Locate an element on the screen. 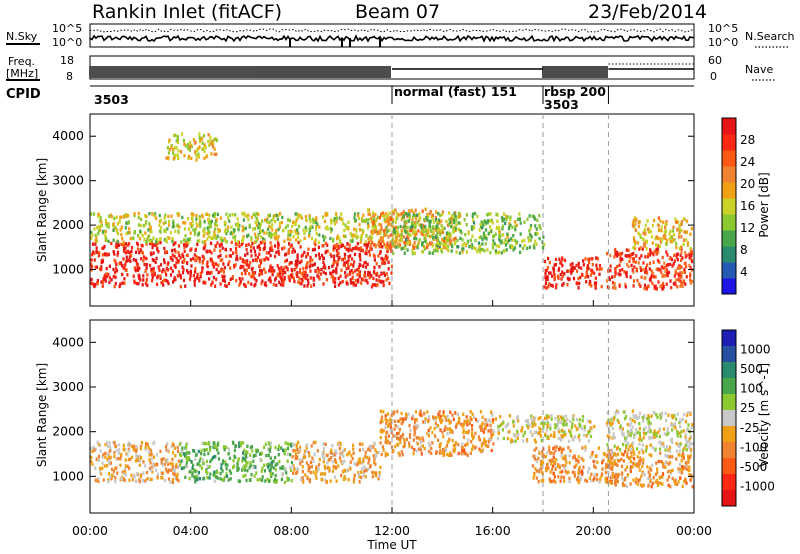 This screenshot has height=554, width=800. data-cell-1947 is located at coordinates (441, 250).